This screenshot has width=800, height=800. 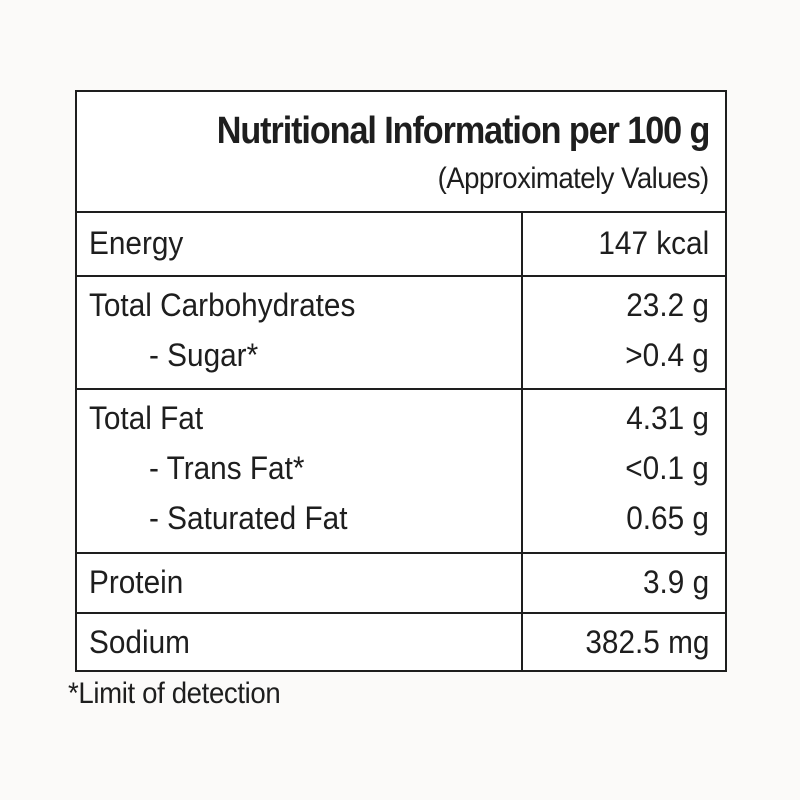 What do you see at coordinates (675, 582) in the screenshot?
I see `nutrient-value: 3.9 g` at bounding box center [675, 582].